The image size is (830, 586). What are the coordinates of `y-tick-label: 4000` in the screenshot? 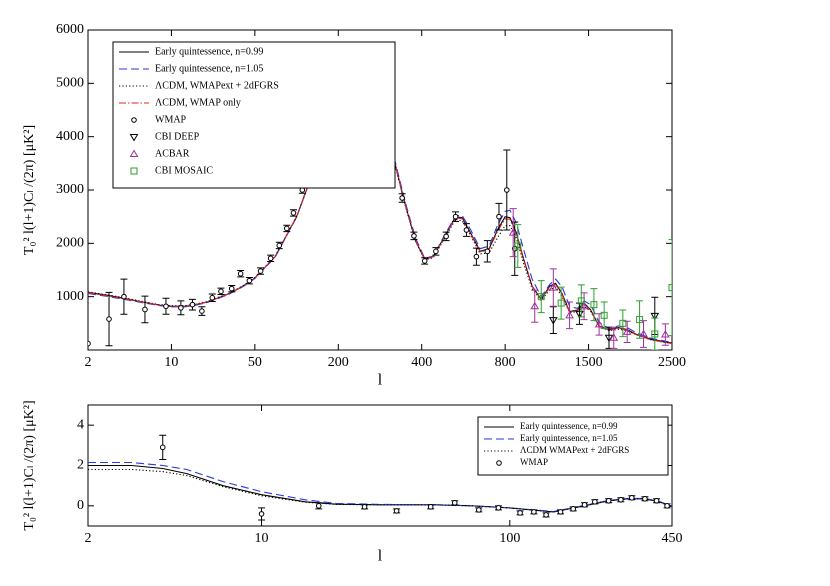 It's located at (70, 136).